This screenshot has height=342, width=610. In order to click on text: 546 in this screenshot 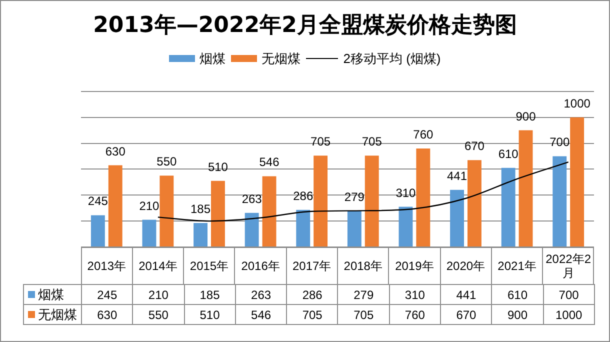, I will do `click(261, 314)`.